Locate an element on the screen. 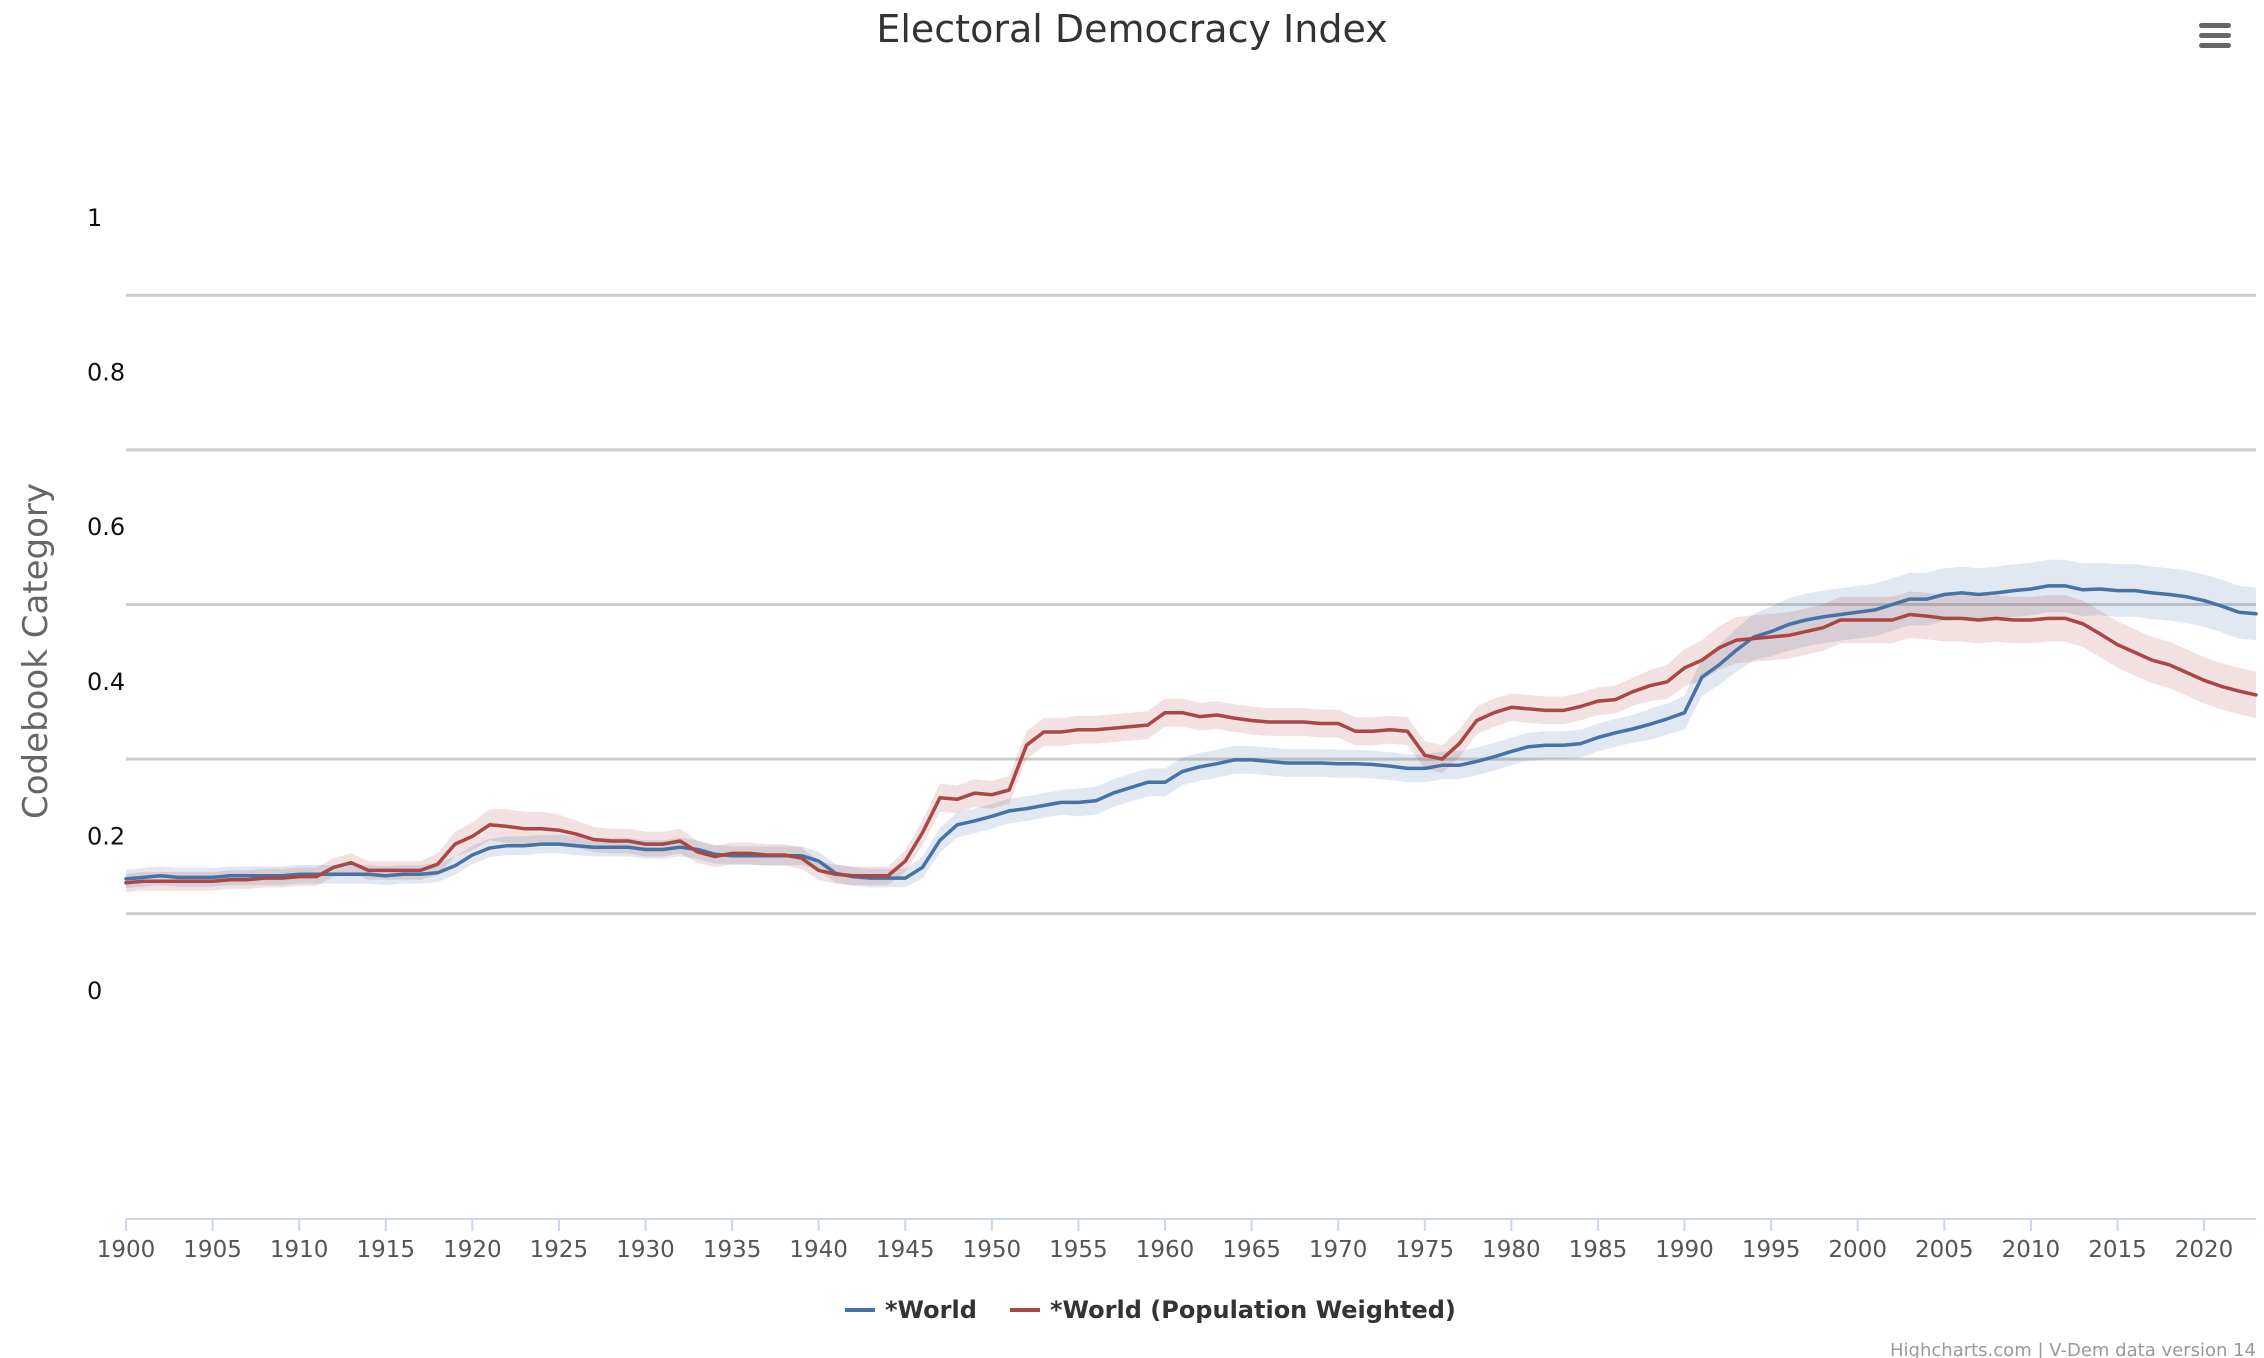 The width and height of the screenshot is (2264, 1358). x-tick-label: 1920 is located at coordinates (472, 1250).